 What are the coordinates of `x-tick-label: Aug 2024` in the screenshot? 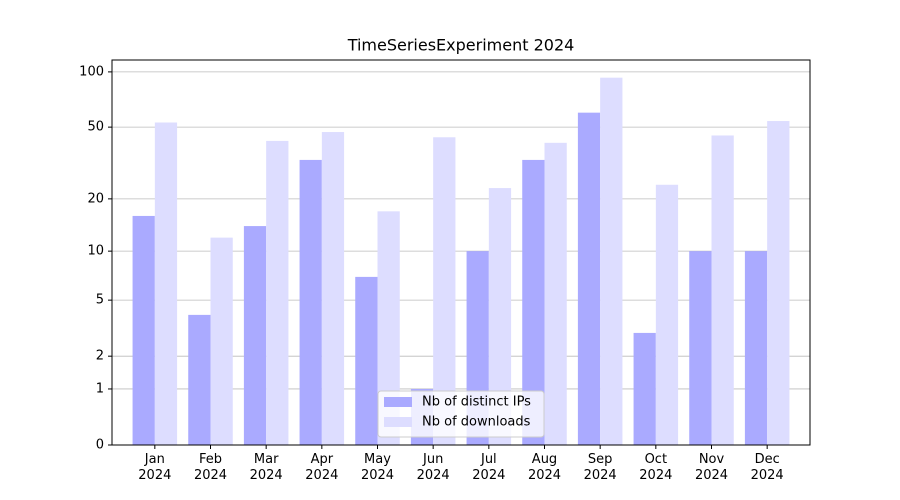 It's located at (544, 467).